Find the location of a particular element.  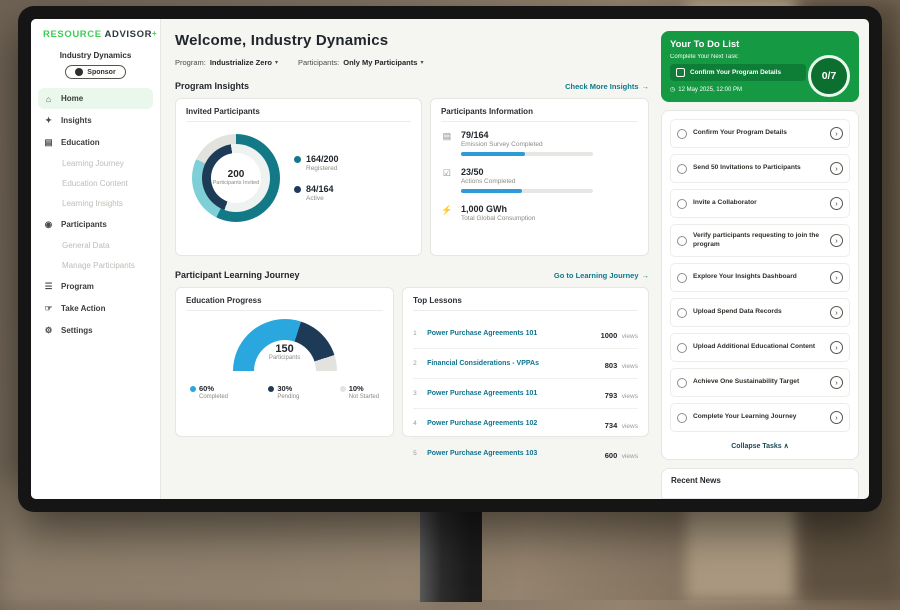

sponsor-icon is located at coordinates (79, 72).